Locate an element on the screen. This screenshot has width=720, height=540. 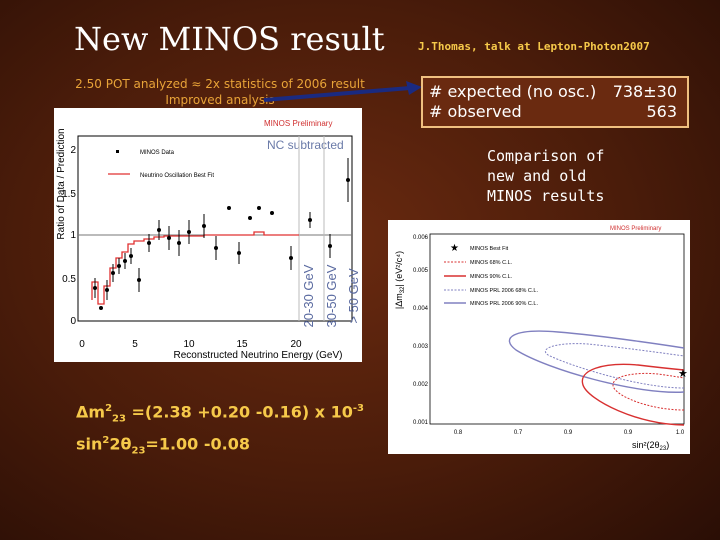
plot1-legend: MINOS Data Neutrino Oscillation Best Fit is located at coordinates (161, 164).